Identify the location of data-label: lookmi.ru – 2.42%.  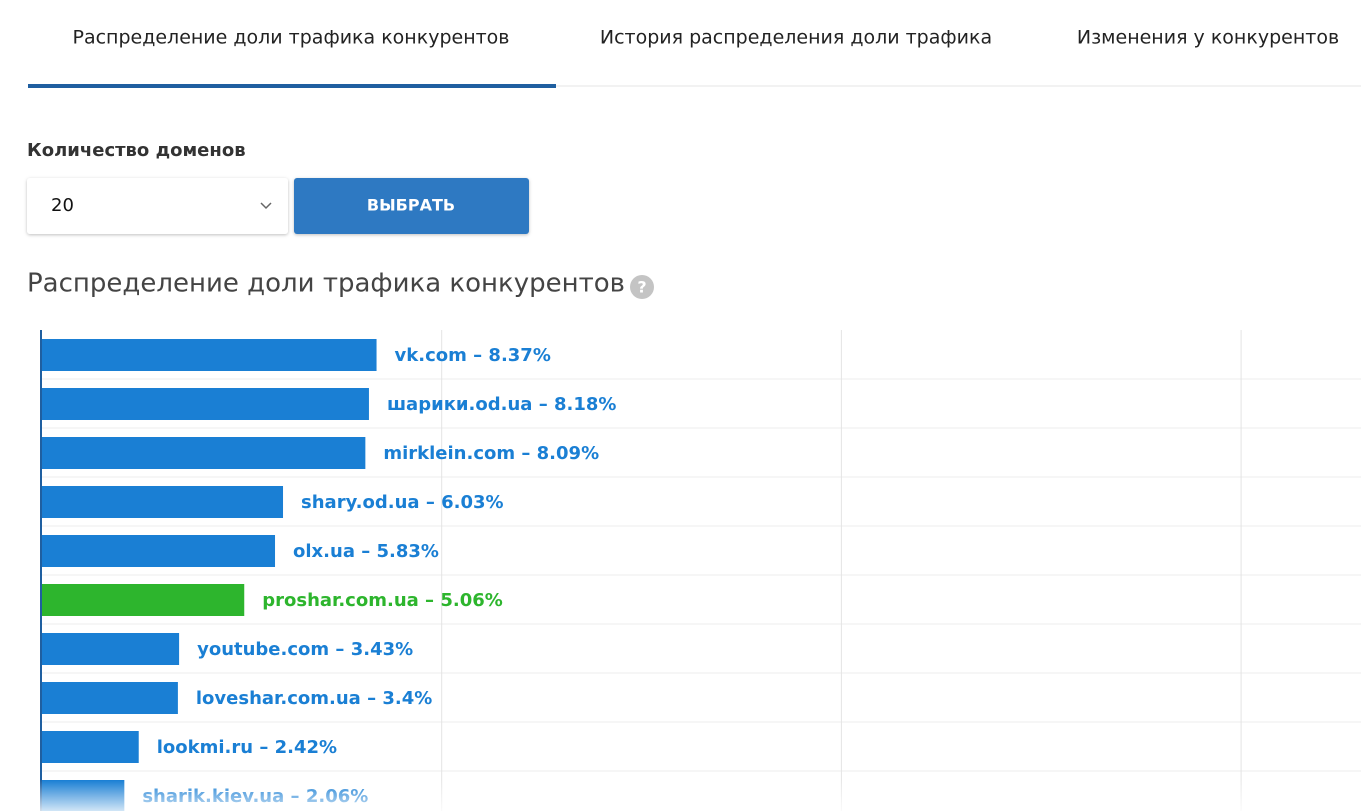
(247, 747).